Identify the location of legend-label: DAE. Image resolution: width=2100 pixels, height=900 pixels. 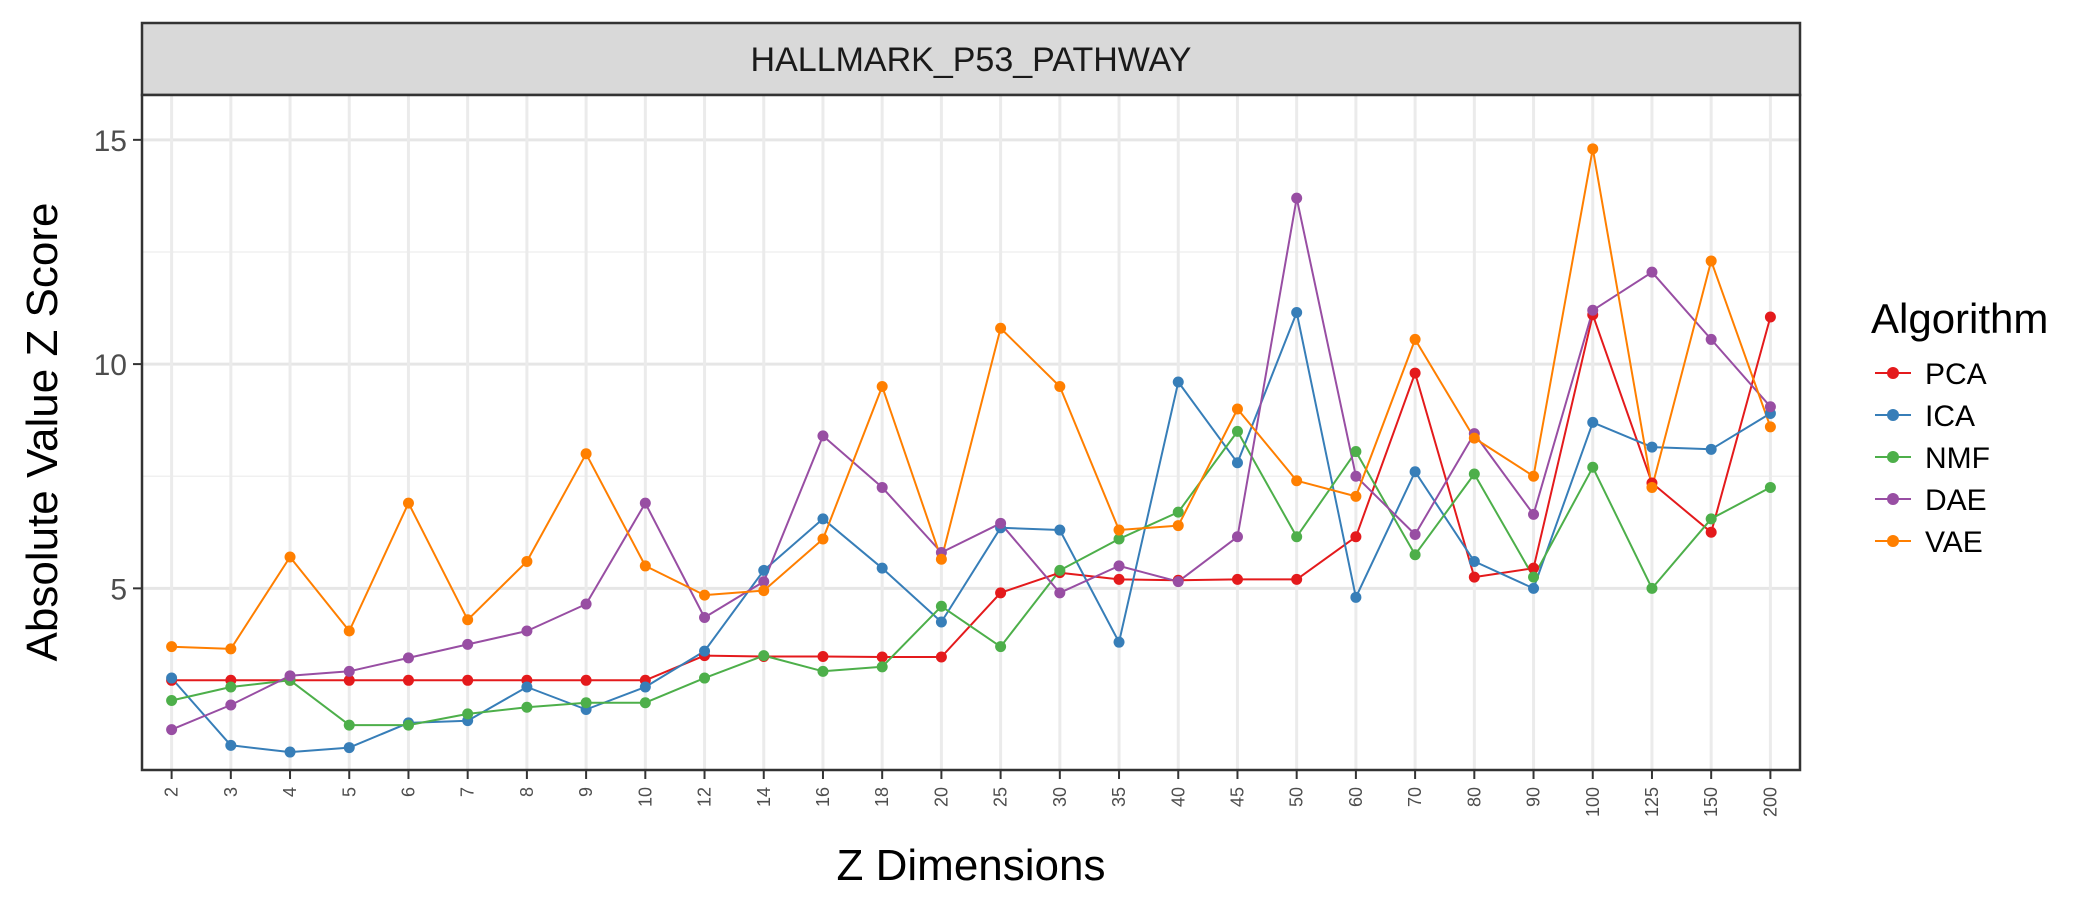
(1956, 500).